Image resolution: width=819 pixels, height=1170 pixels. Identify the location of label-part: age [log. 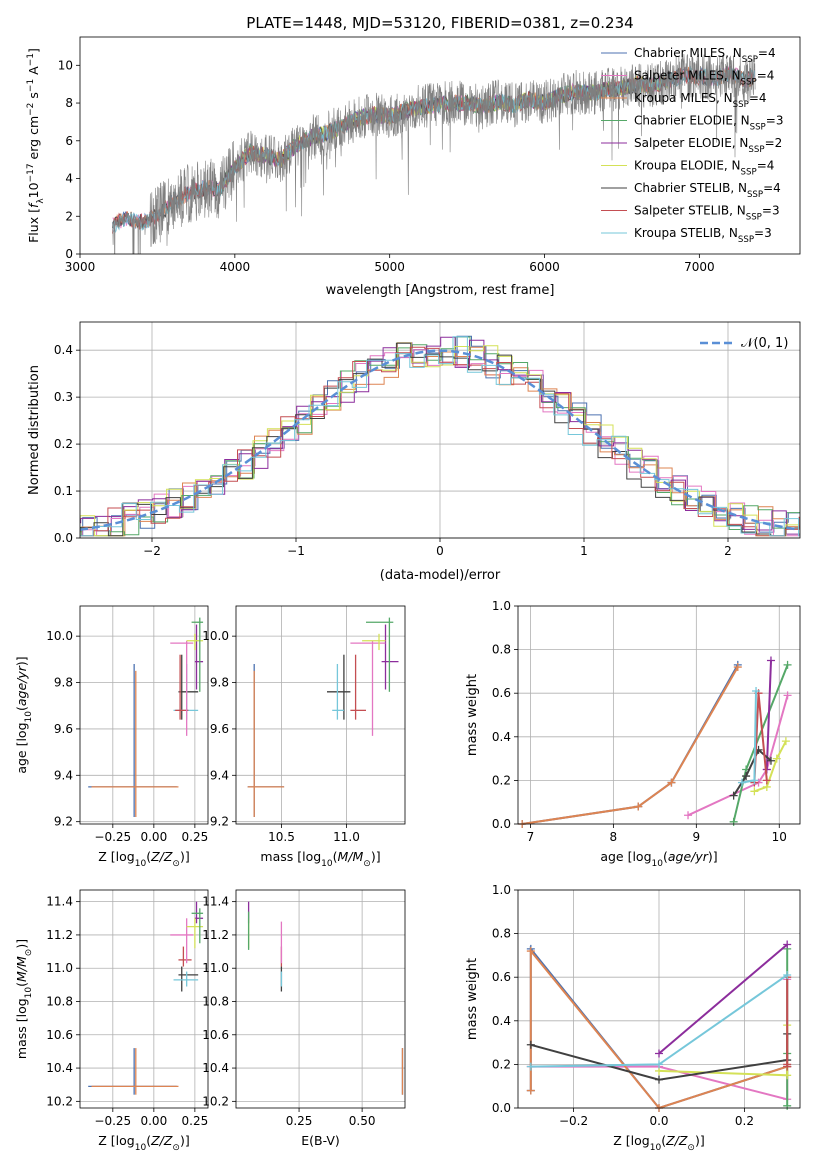
(625, 856).